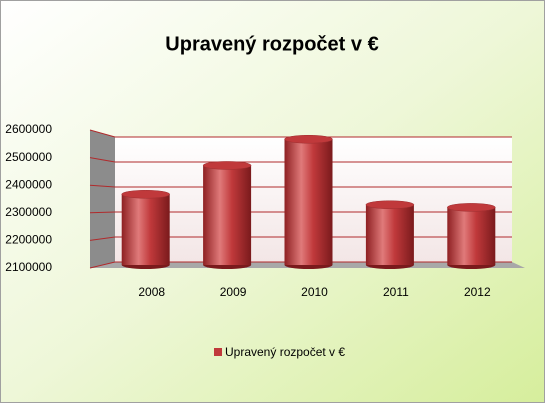  I want to click on x-tick-label: 2011, so click(396, 292).